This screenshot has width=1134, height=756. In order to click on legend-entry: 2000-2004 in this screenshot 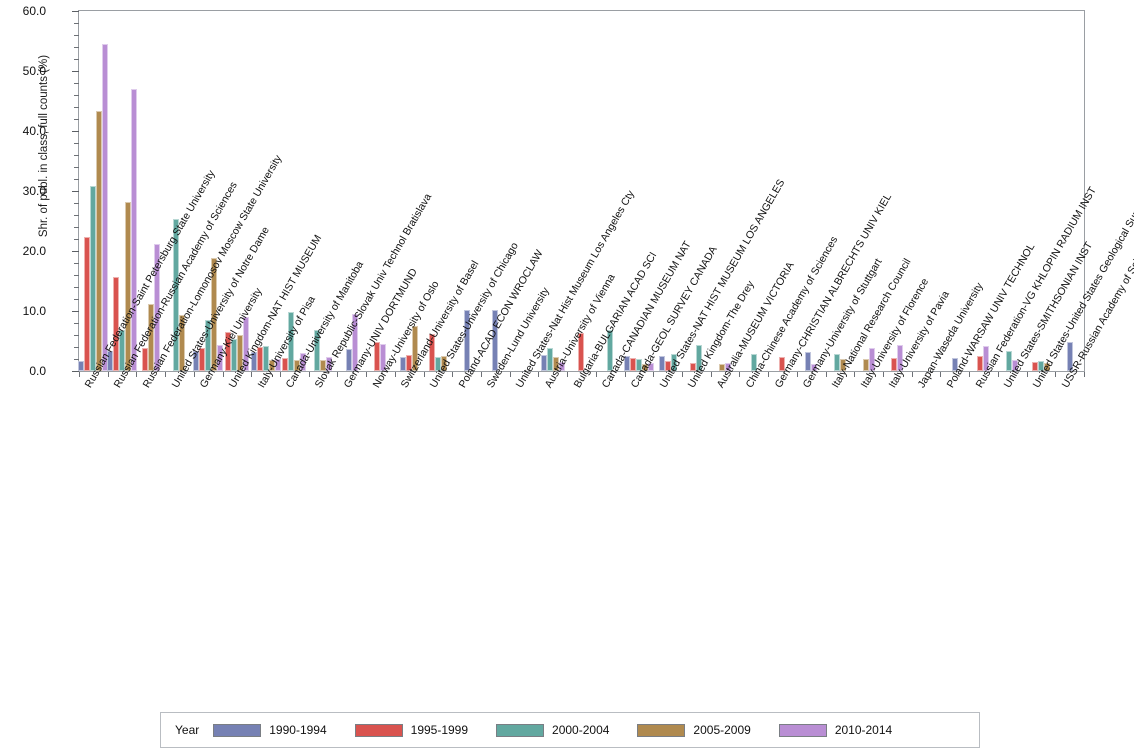, I will do `click(552, 730)`.